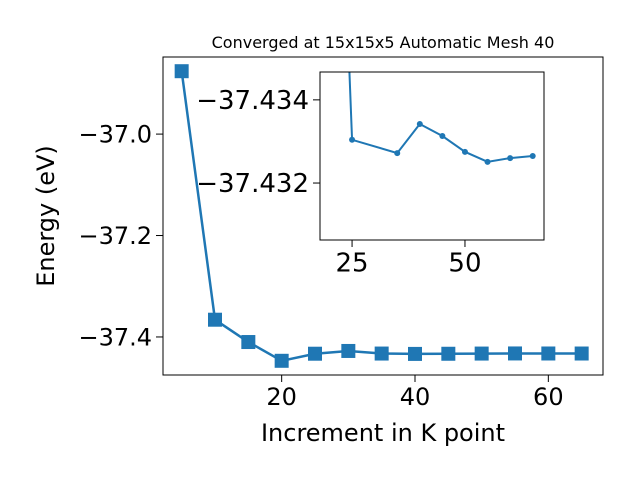 The image size is (640, 480). I want to click on y-tick-label: −37.0, so click(115, 134).